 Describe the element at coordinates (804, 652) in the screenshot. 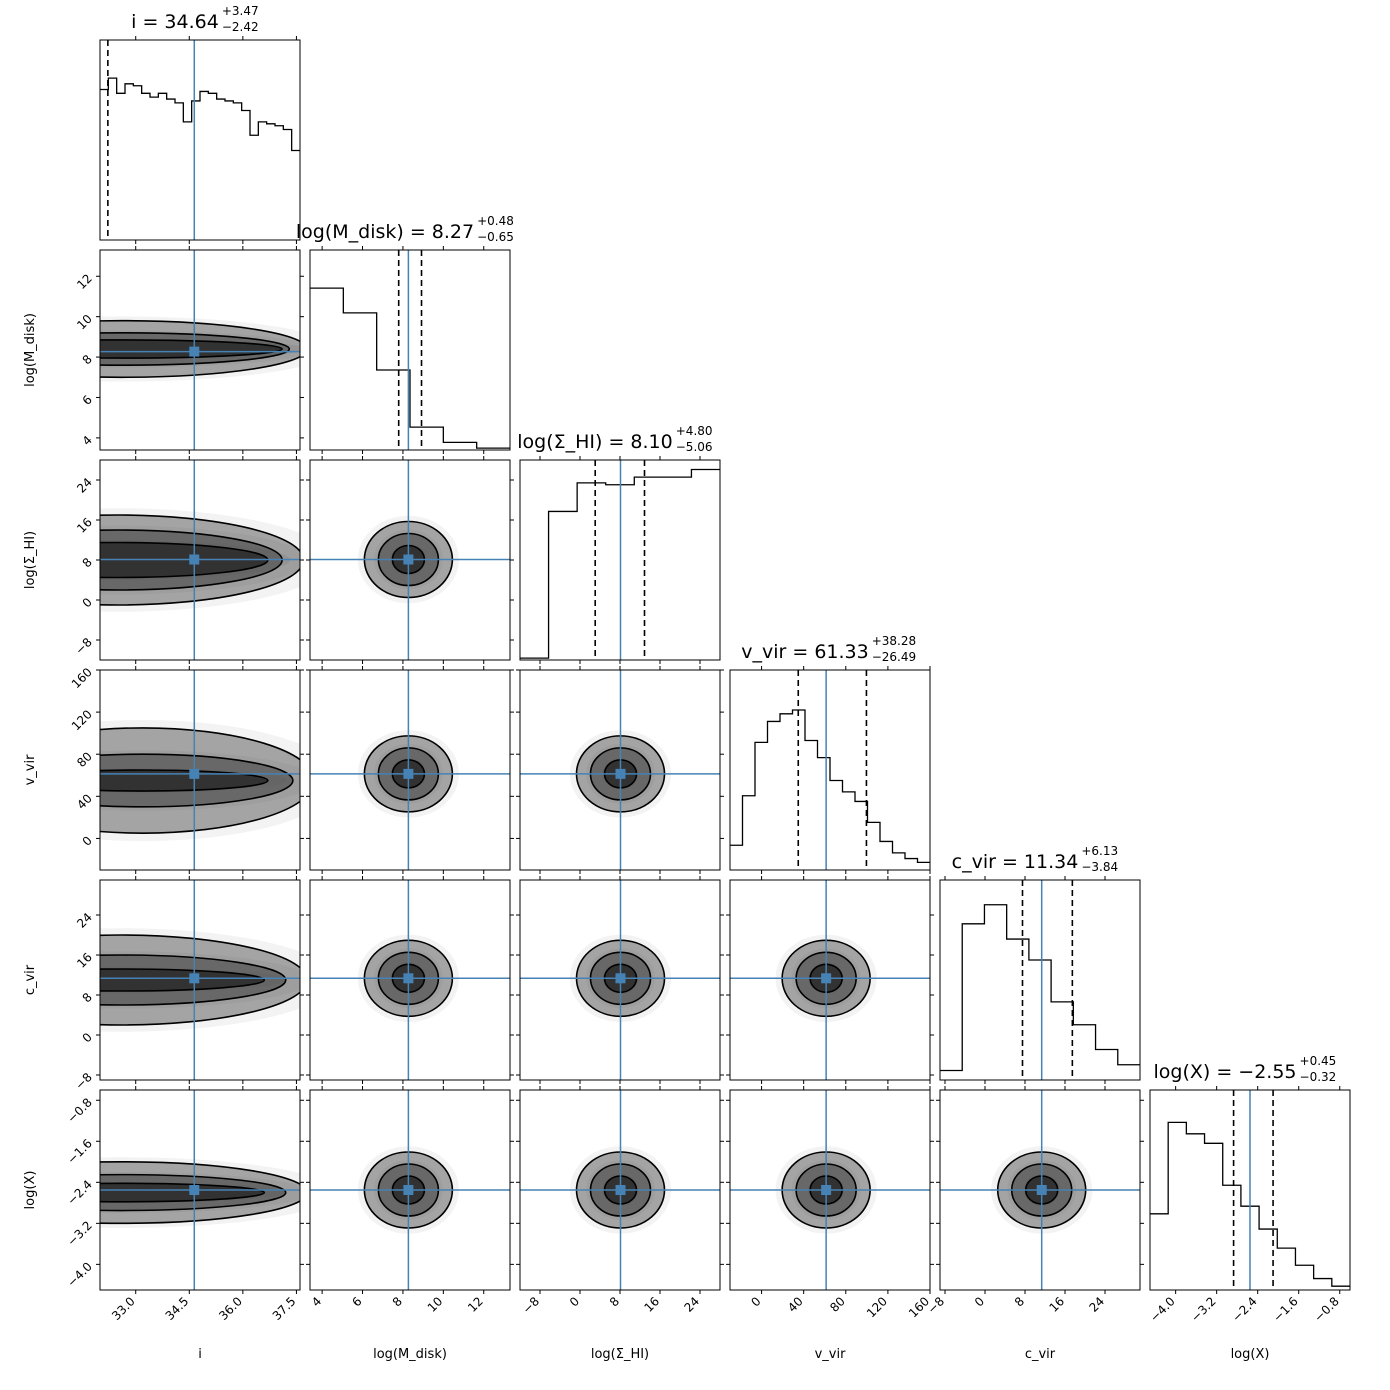

I see `panel-title-v_vir: v_vir = 61.33` at that location.